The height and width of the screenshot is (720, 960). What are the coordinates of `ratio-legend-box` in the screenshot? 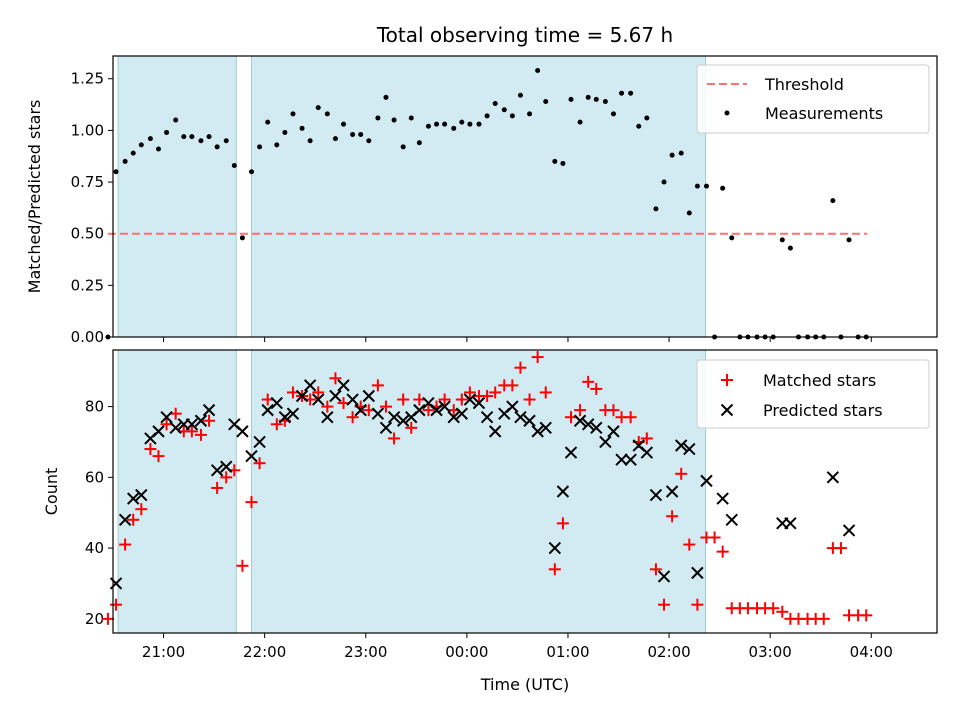 It's located at (813, 99).